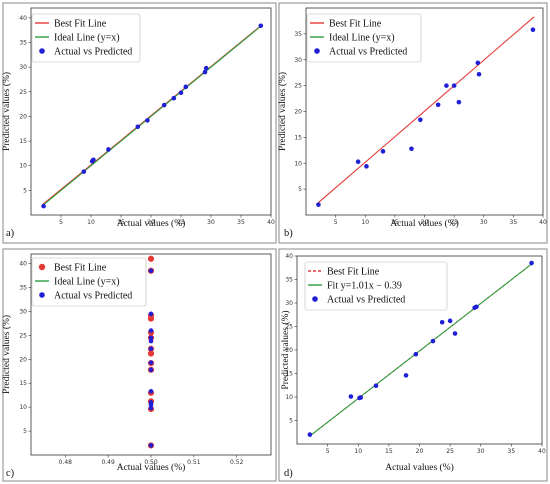  I want to click on y-tick-label: 40, so click(23, 264).